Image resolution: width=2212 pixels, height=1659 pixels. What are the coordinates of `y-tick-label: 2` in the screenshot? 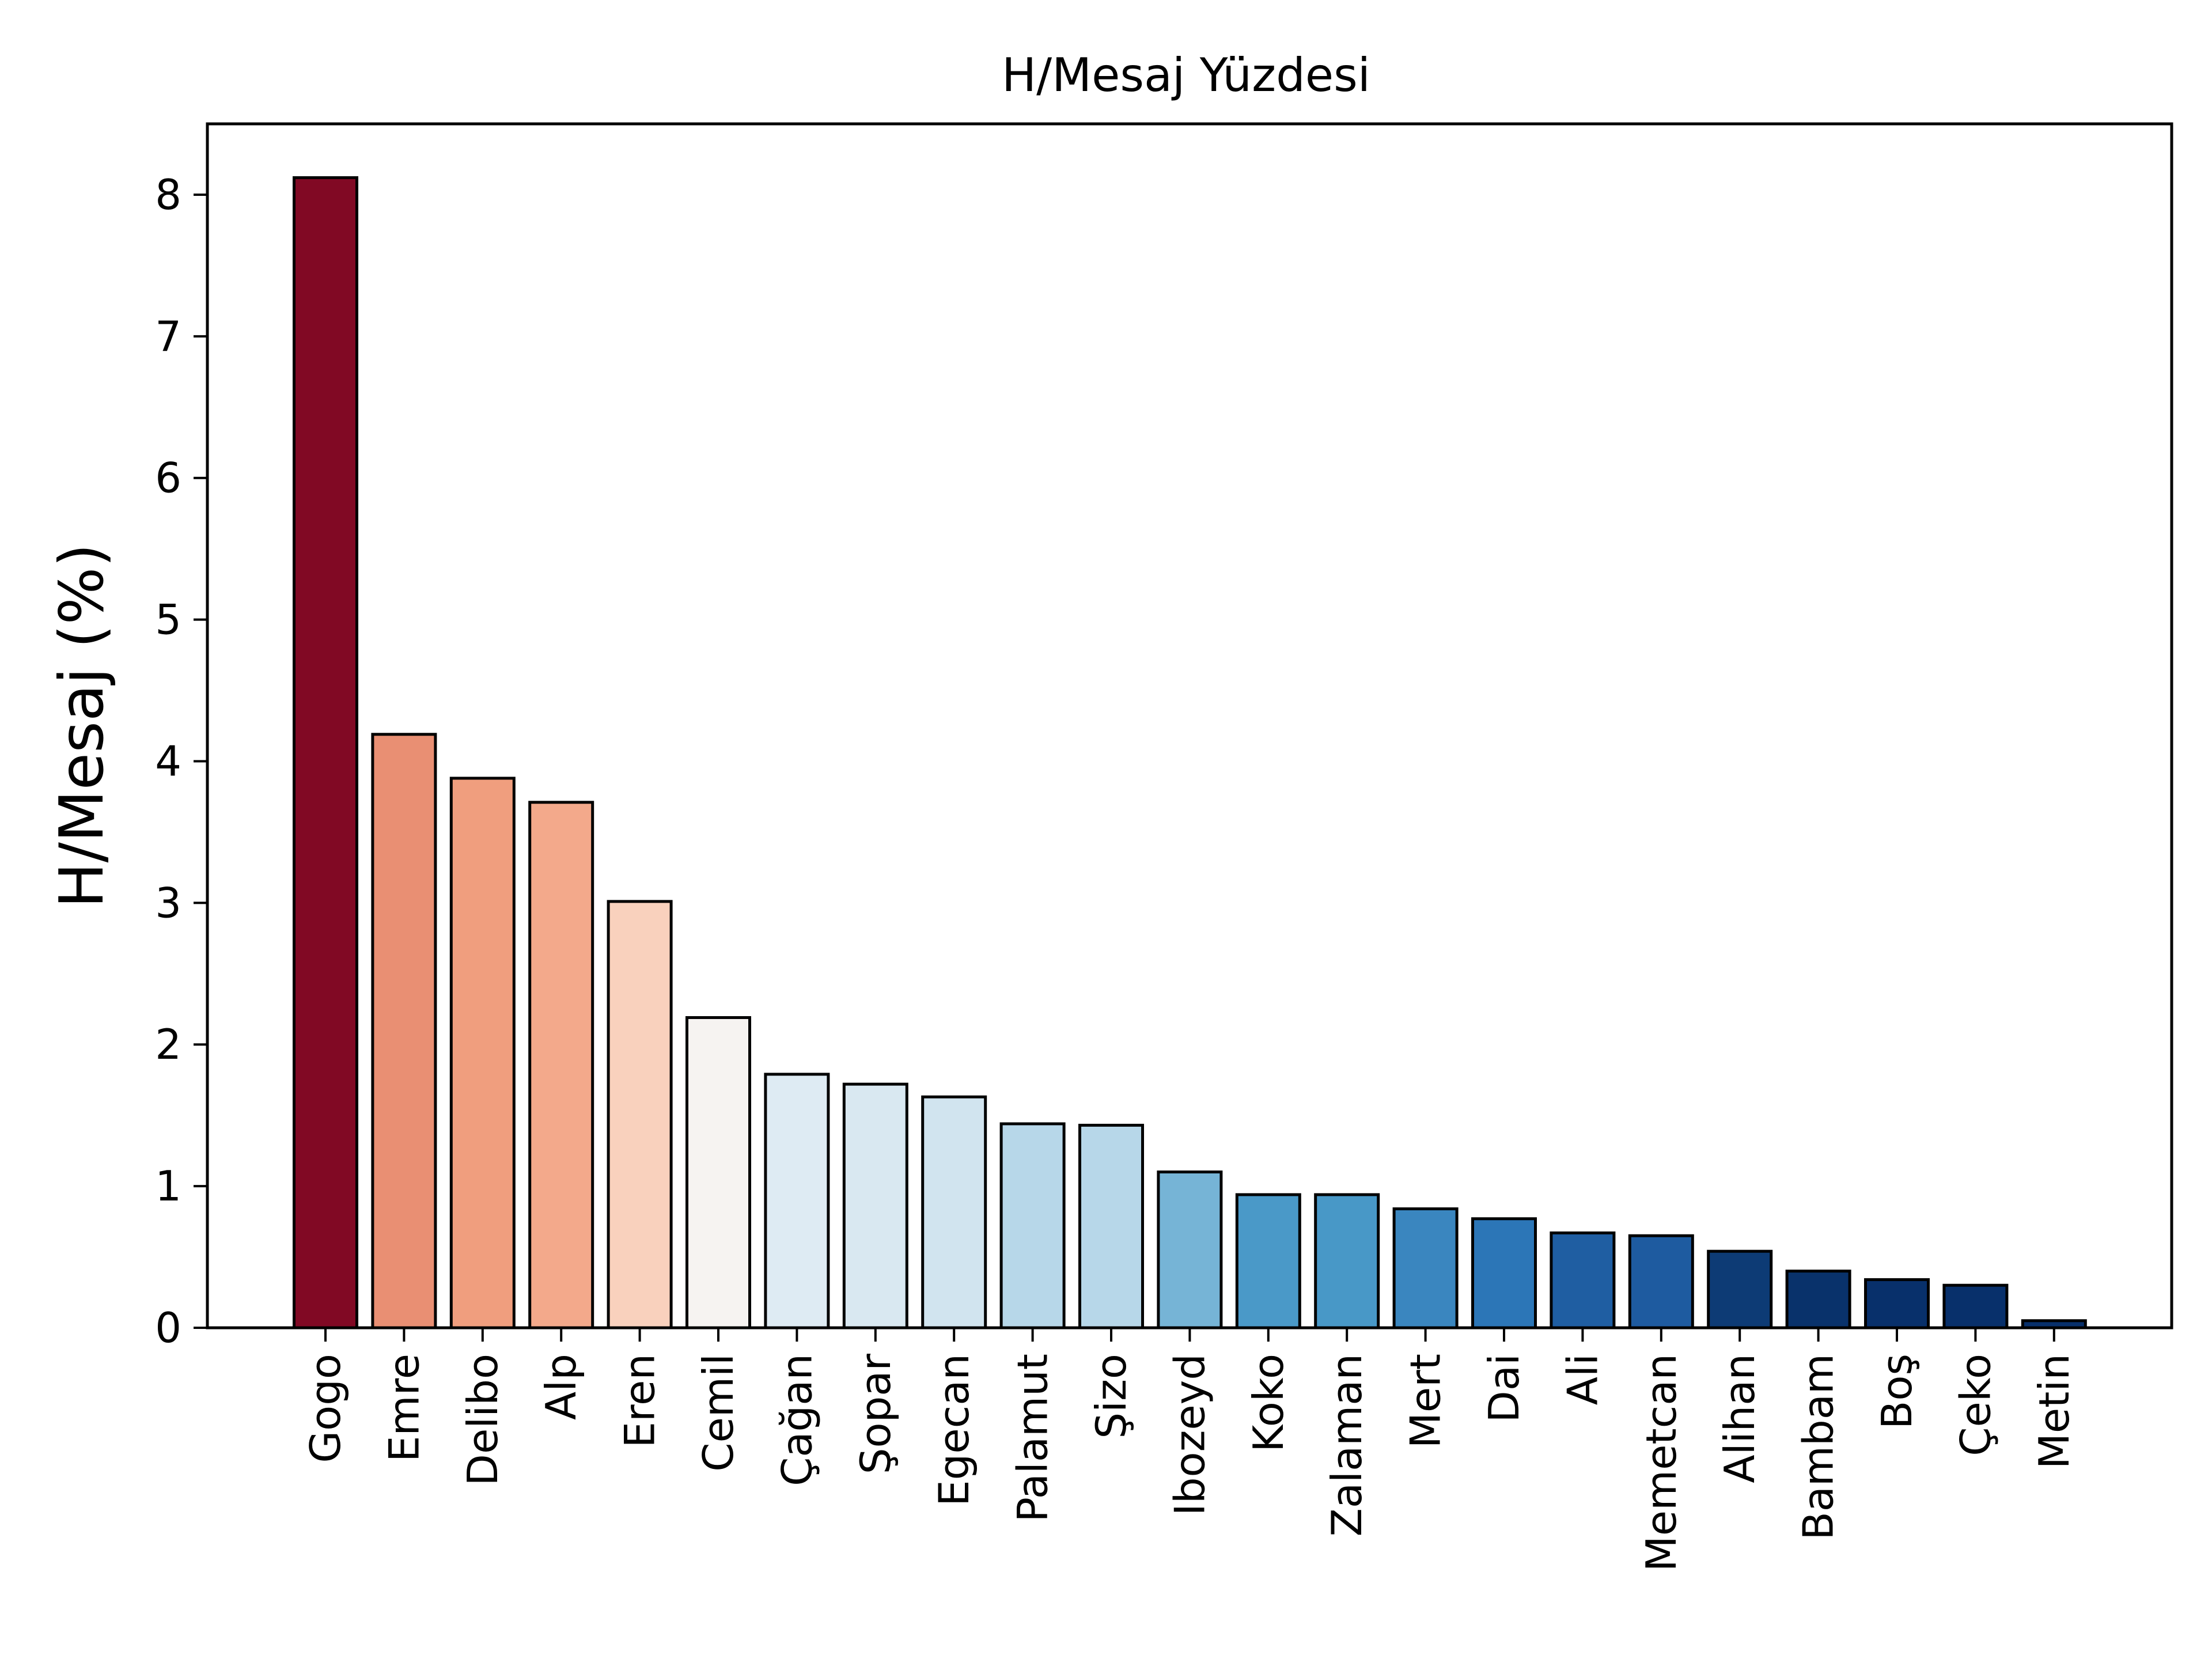 It's located at (168, 1044).